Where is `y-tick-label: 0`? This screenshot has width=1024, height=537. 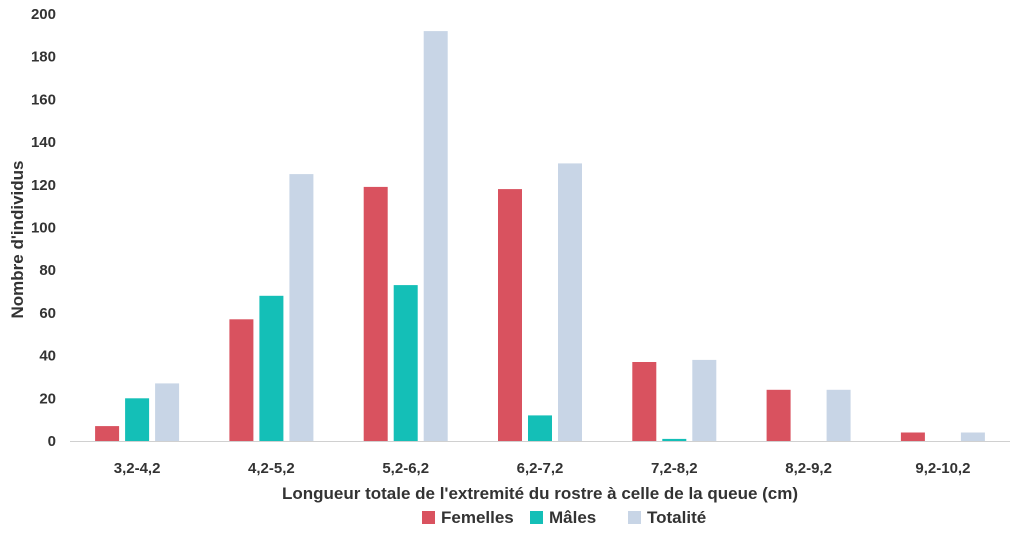 y-tick-label: 0 is located at coordinates (52, 441).